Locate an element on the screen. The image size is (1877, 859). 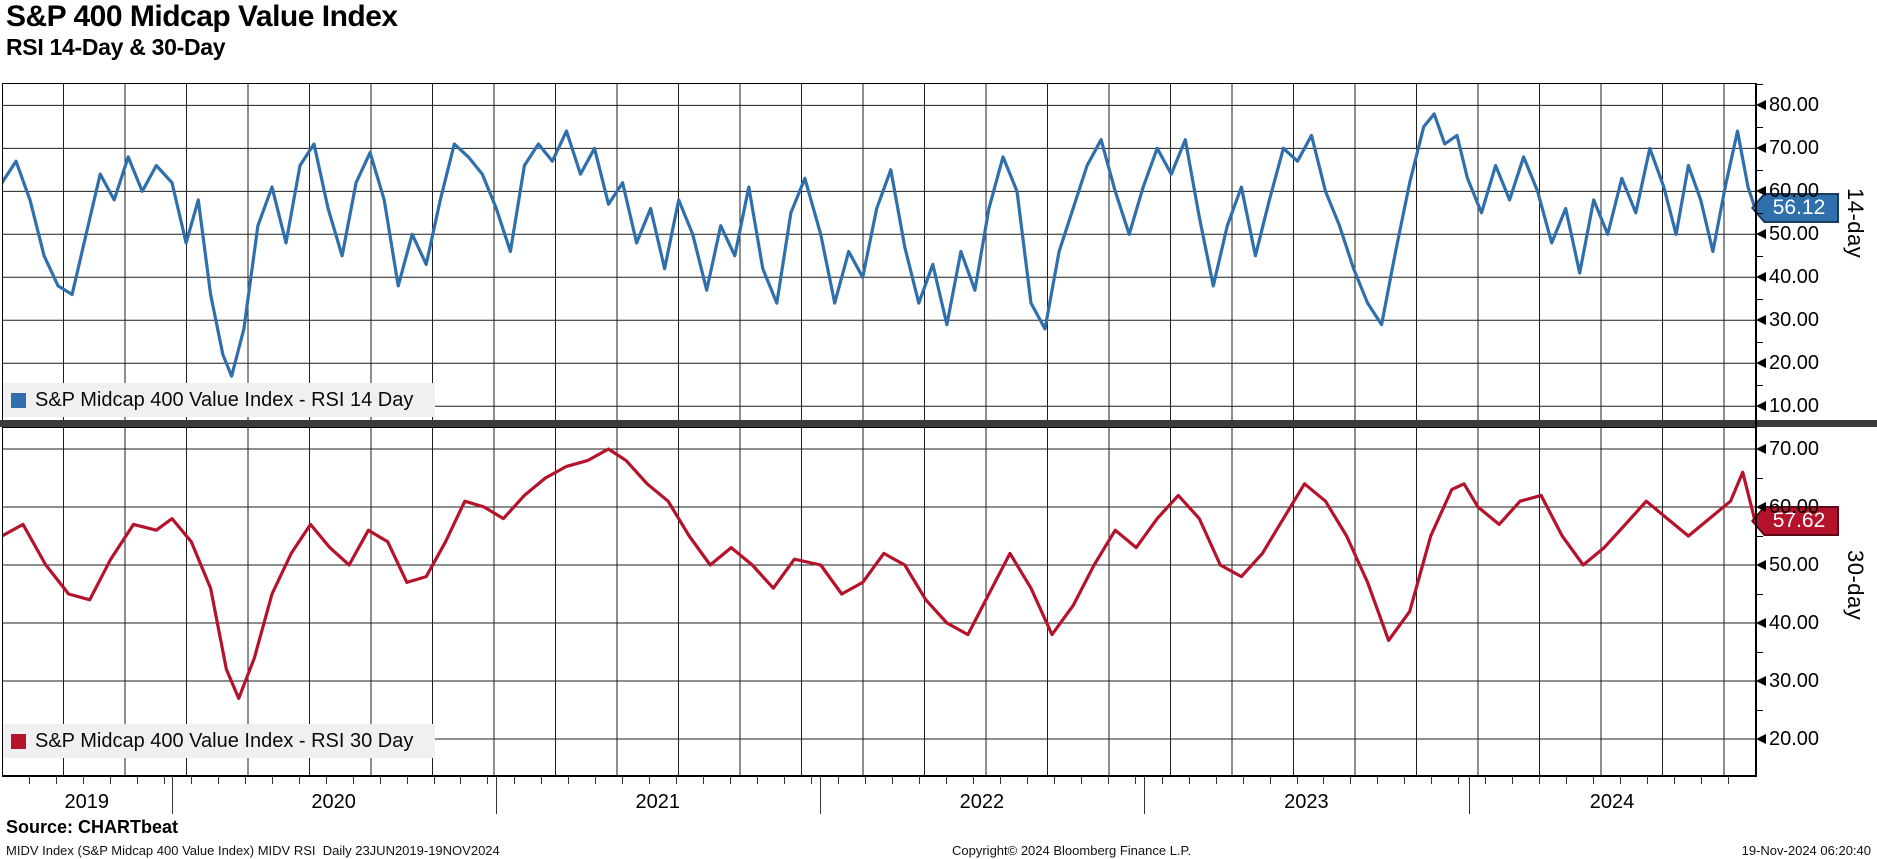
x-year-label: 2019 is located at coordinates (87, 802).